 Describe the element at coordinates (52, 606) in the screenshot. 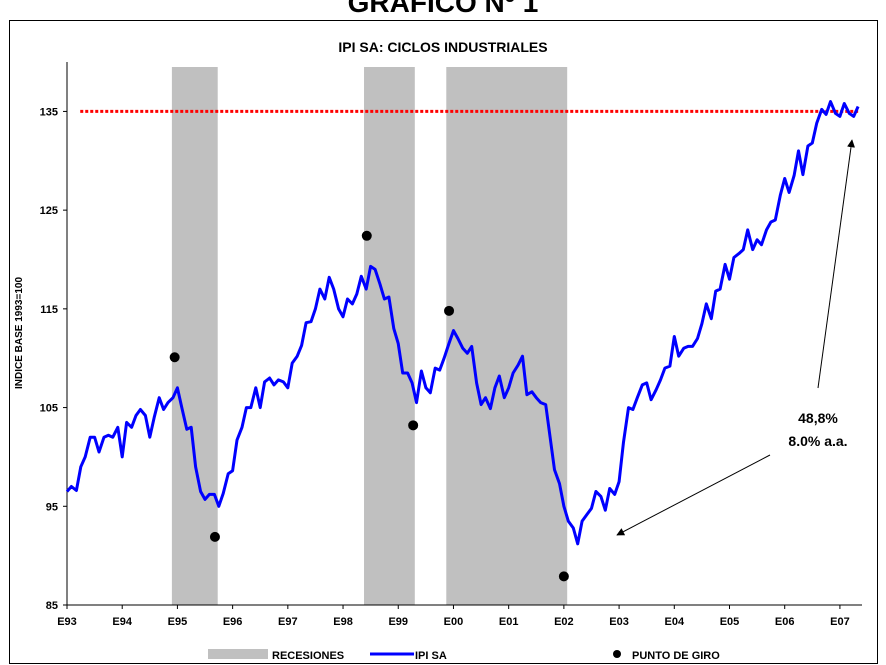

I see `y-tick-label: 85` at that location.